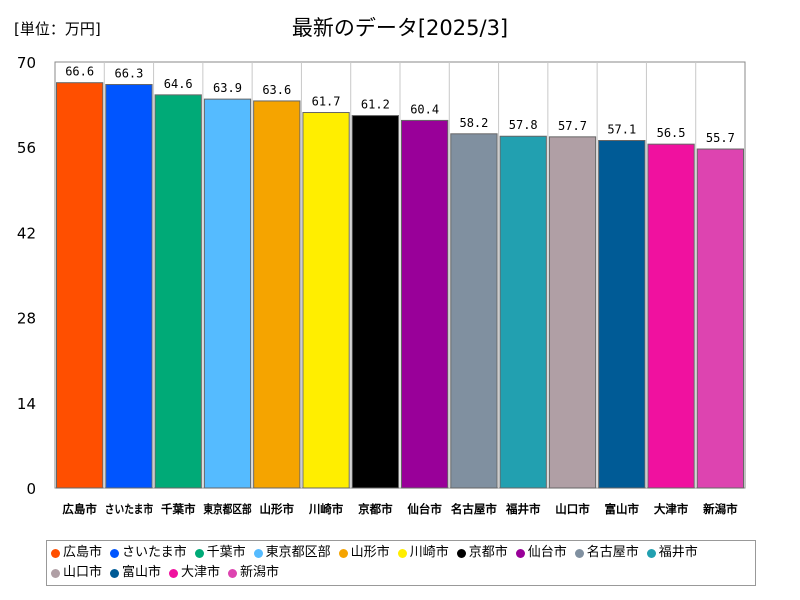 Image resolution: width=800 pixels, height=600 pixels. What do you see at coordinates (276, 90) in the screenshot?
I see `value-label: 63.6` at bounding box center [276, 90].